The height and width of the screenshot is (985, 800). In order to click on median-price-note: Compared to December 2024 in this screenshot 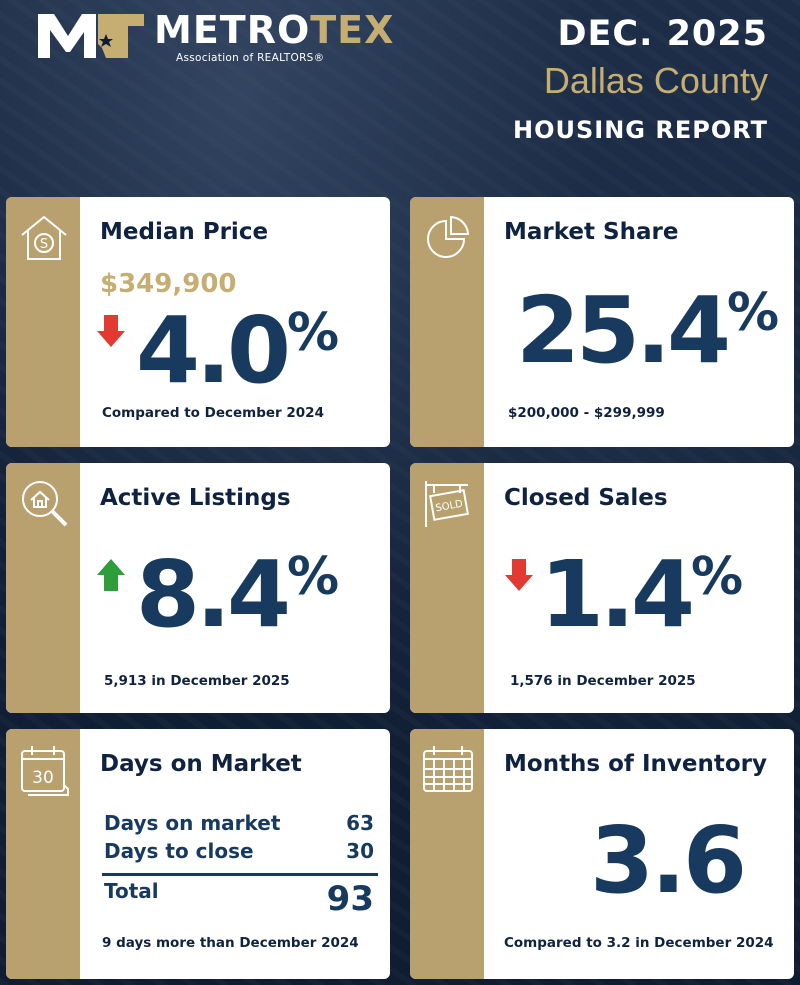, I will do `click(213, 413)`.